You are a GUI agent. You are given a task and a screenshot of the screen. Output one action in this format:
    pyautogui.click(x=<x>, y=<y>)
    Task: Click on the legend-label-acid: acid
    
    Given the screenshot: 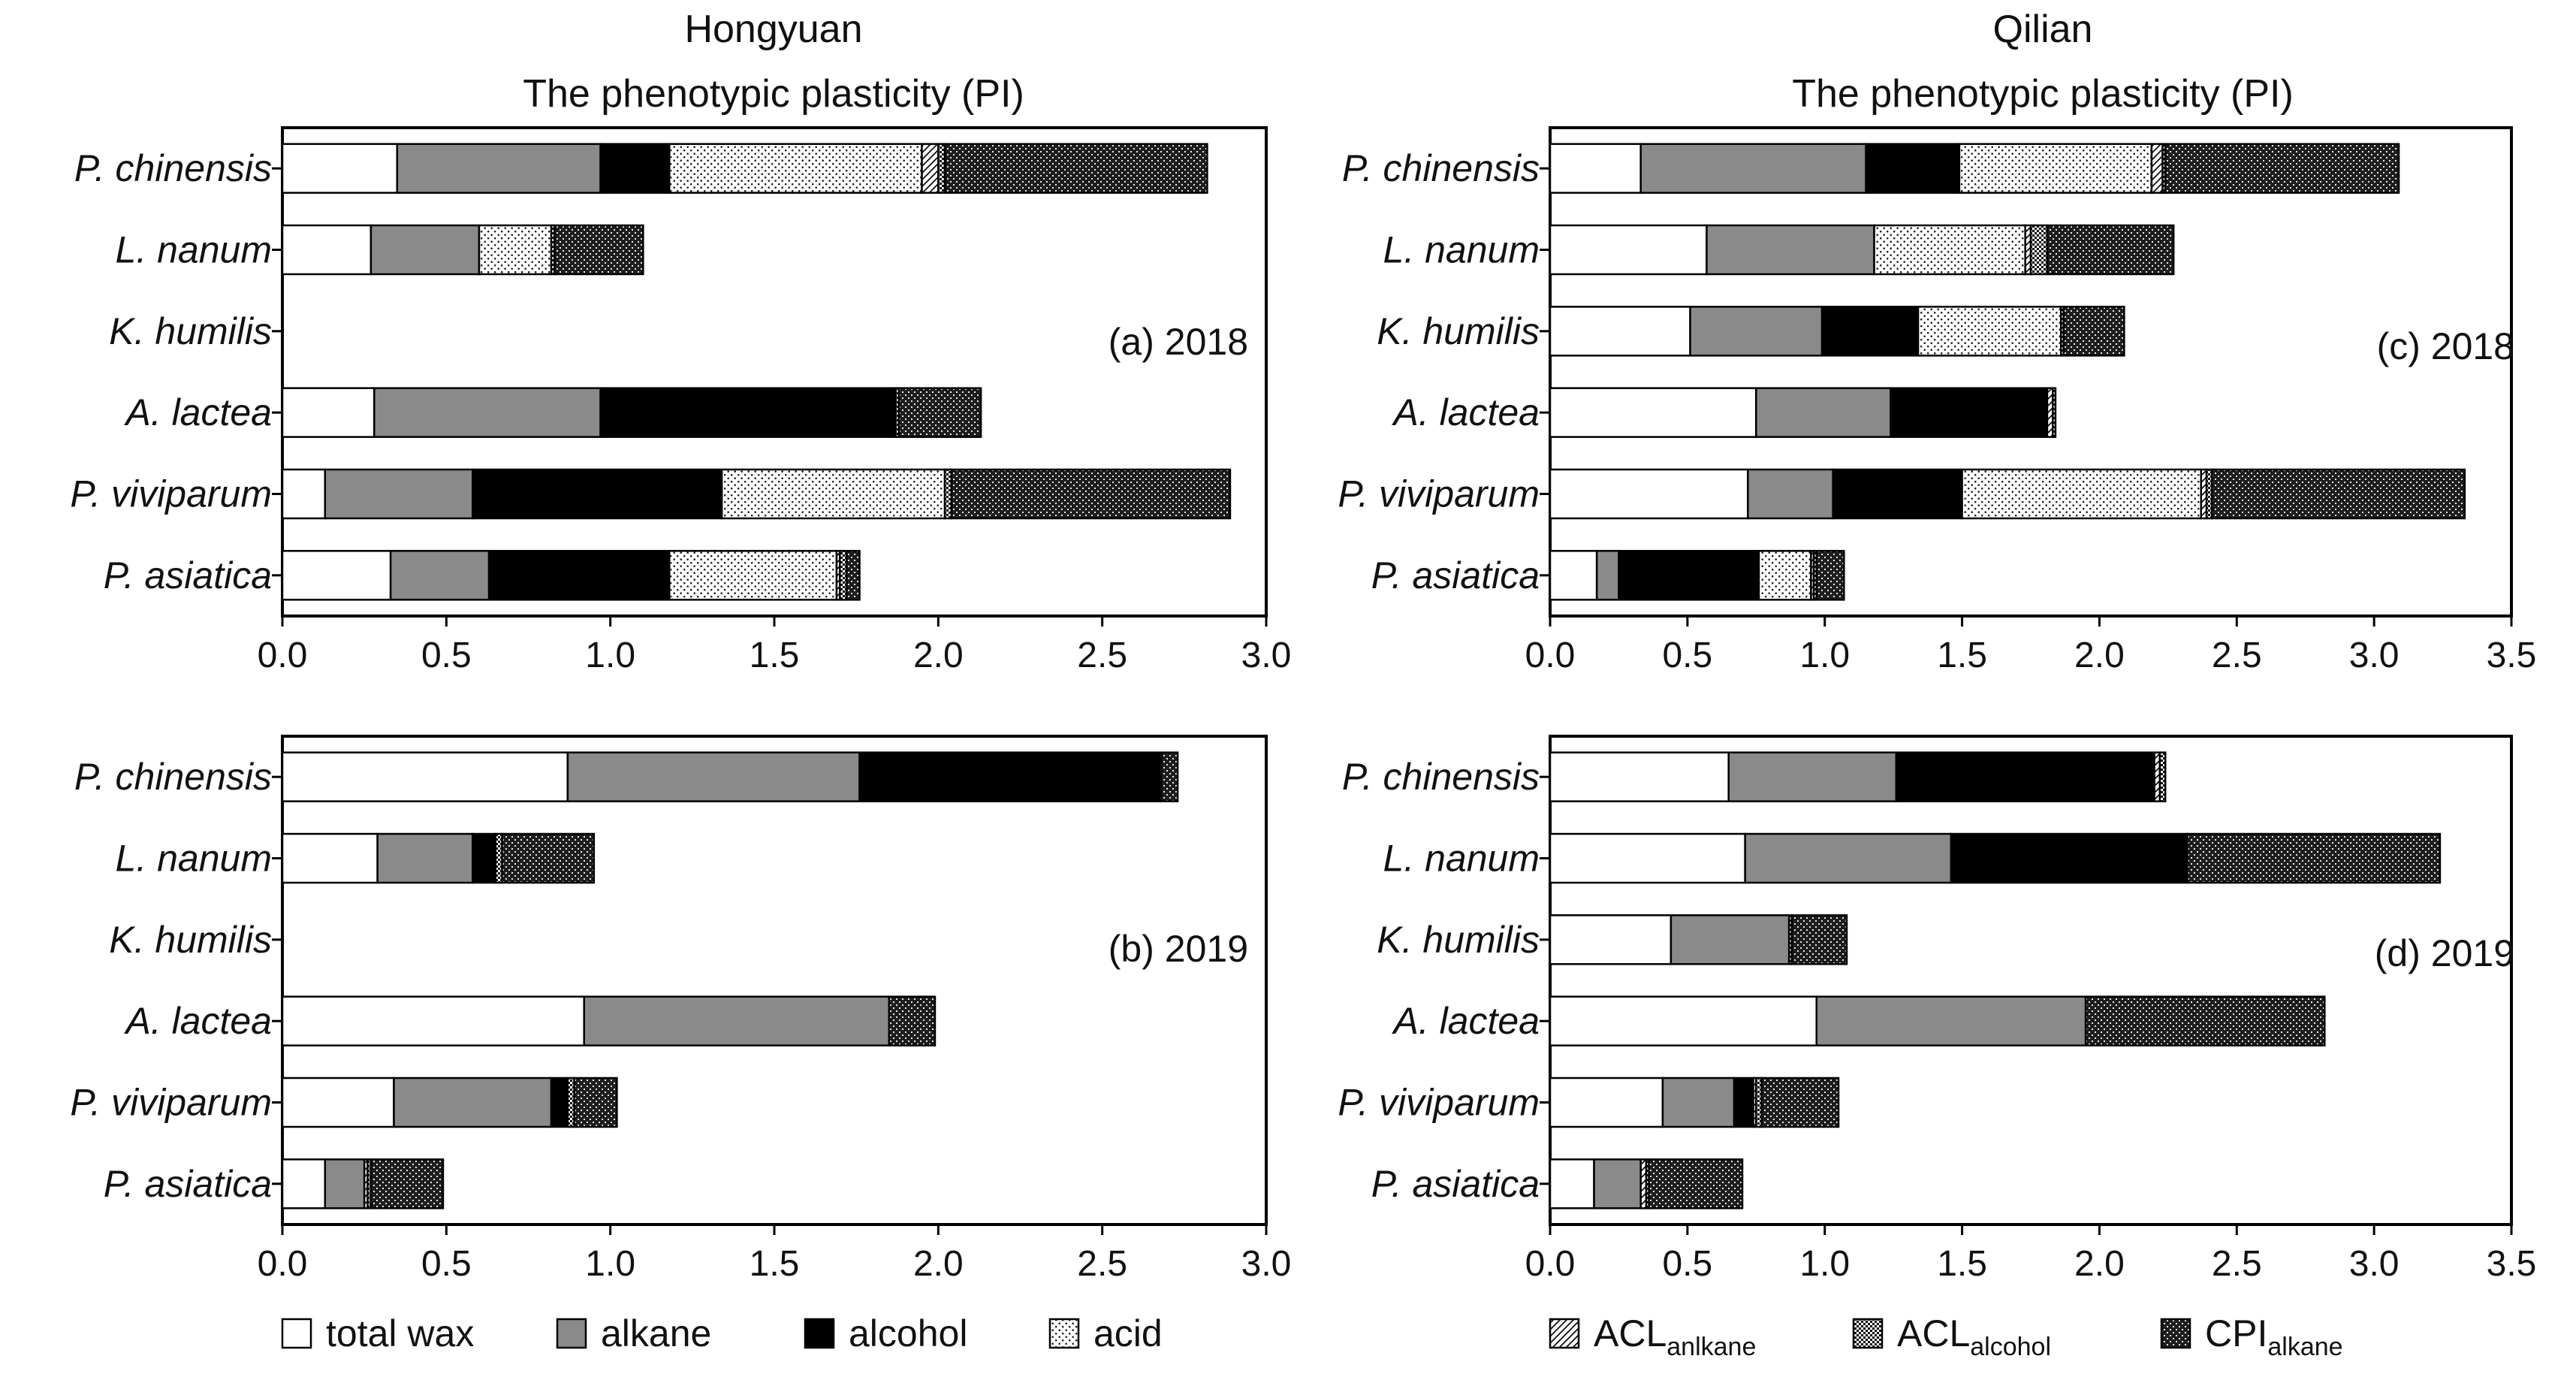 What is the action you would take?
    pyautogui.click(x=1128, y=1333)
    